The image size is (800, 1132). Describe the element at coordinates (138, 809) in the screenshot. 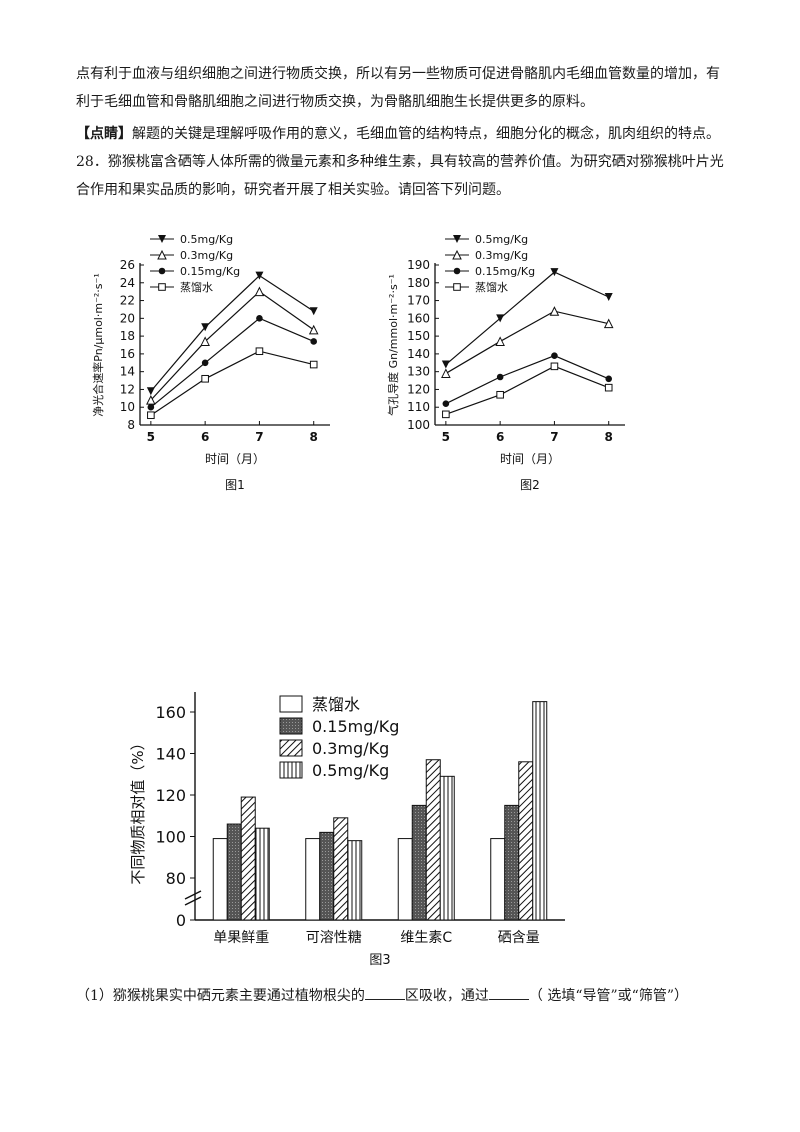

I see `y-axis-label: 不同物质相对值（%）` at that location.